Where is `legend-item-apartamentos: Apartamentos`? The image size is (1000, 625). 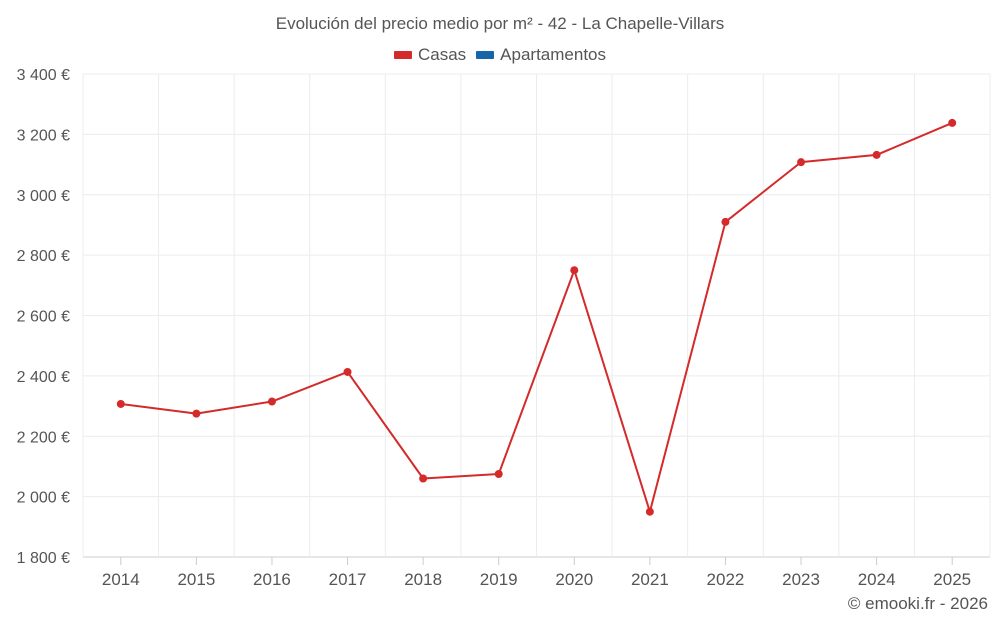 legend-item-apartamentos: Apartamentos is located at coordinates (541, 55).